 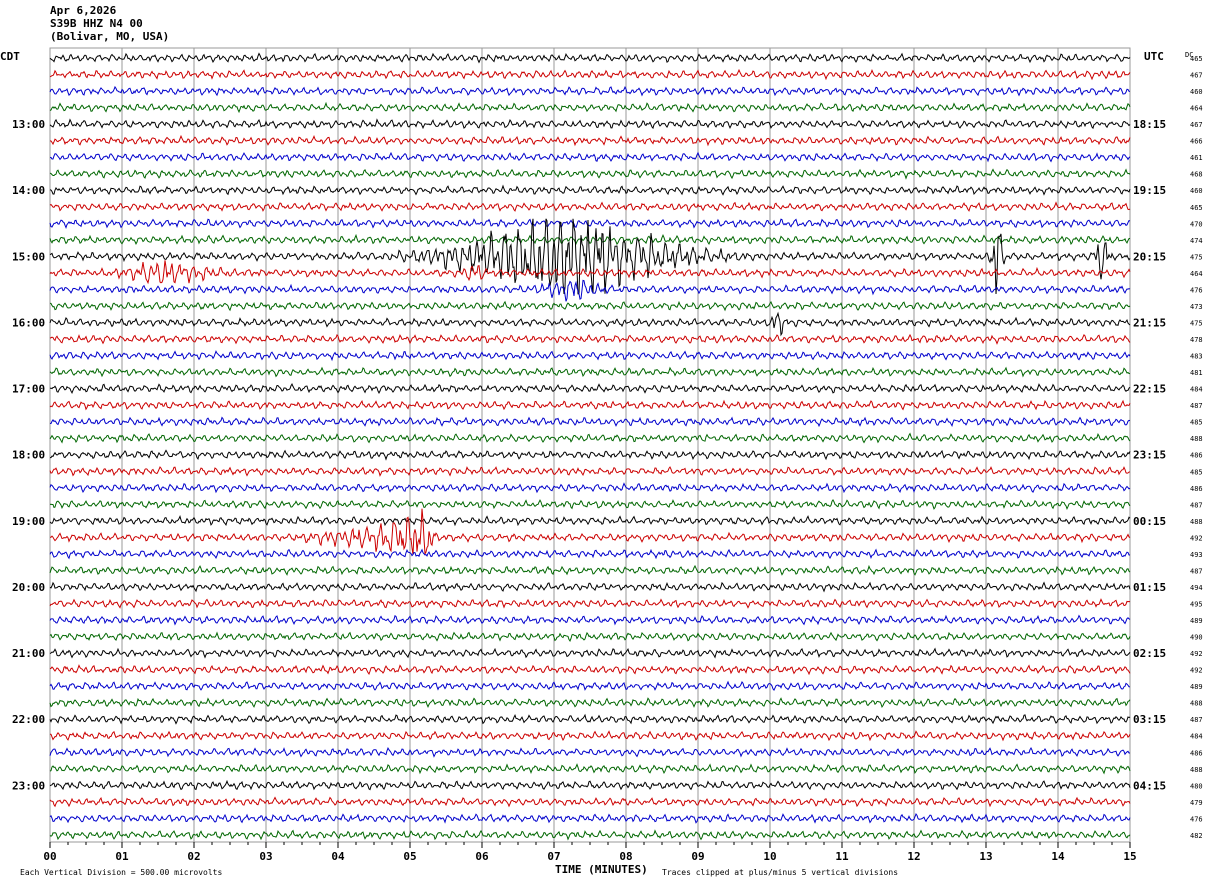 I want to click on utc-hour-label: 21:15, so click(x=1149, y=322).